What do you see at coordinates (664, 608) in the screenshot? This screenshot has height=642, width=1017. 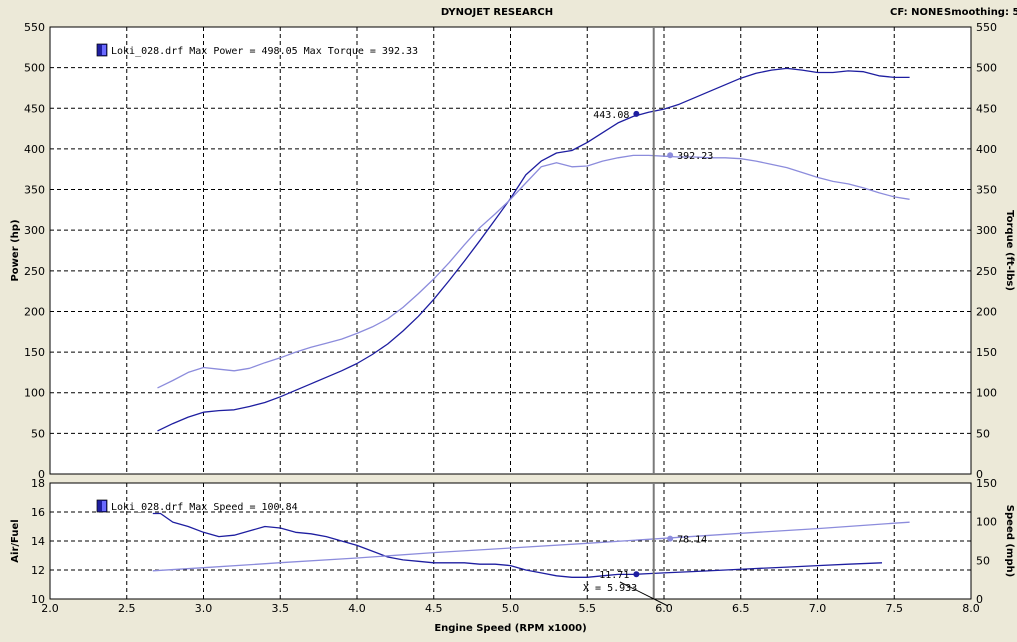 I see `x-tick-label: 6.0` at bounding box center [664, 608].